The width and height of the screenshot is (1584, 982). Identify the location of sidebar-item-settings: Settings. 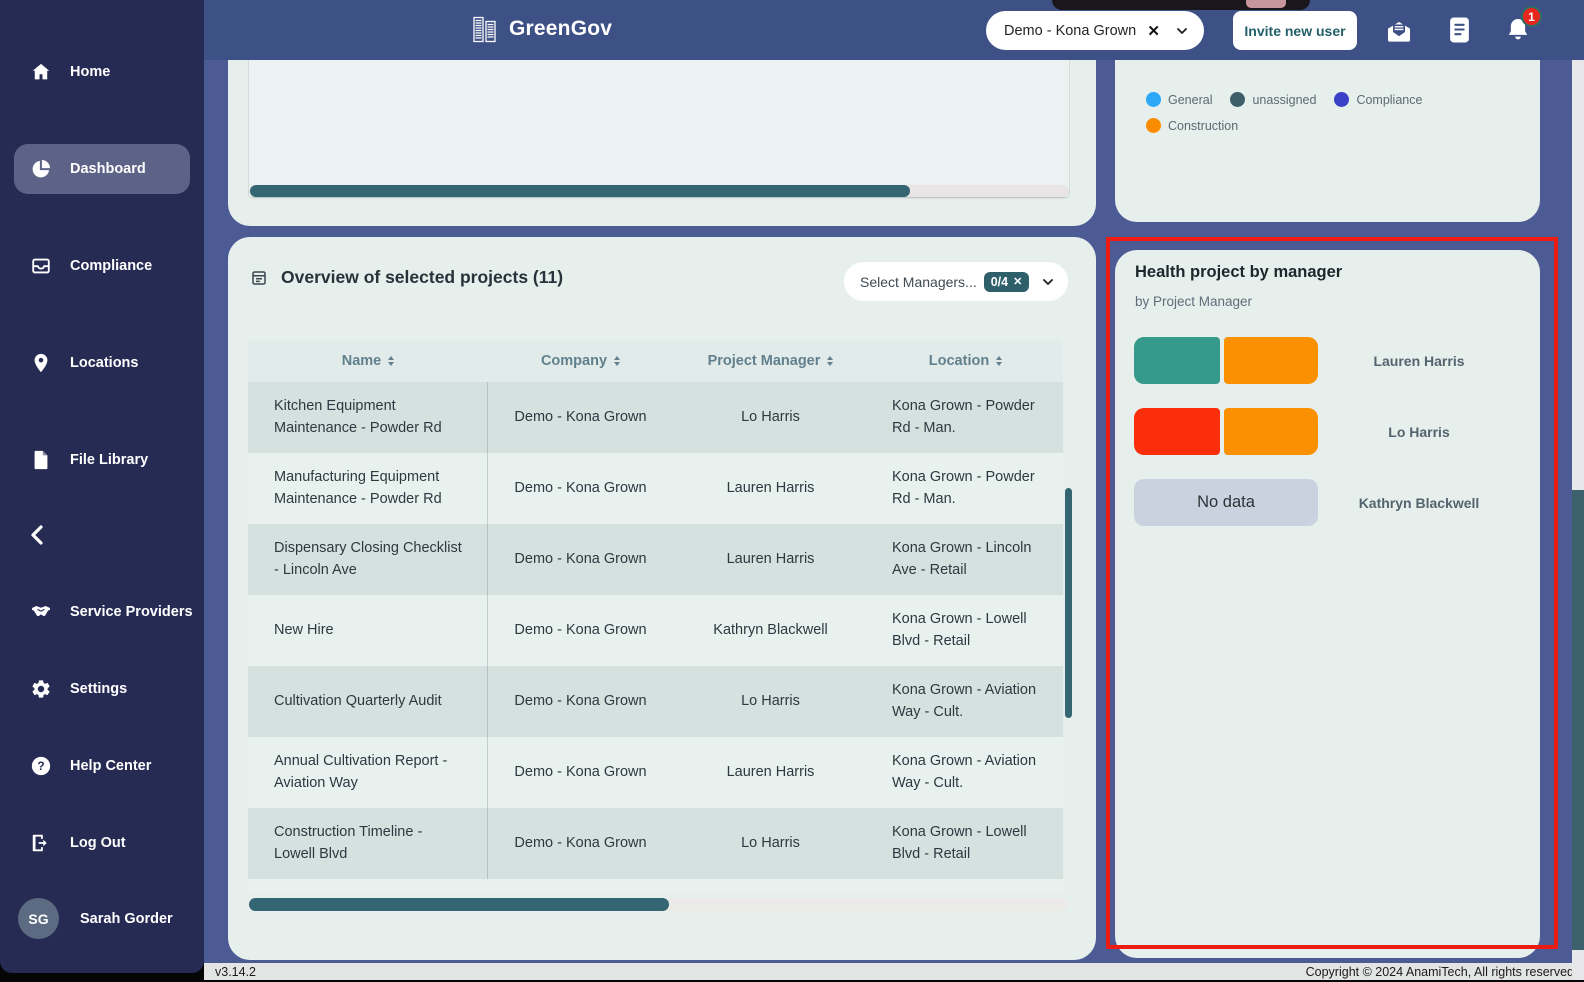
(102, 689).